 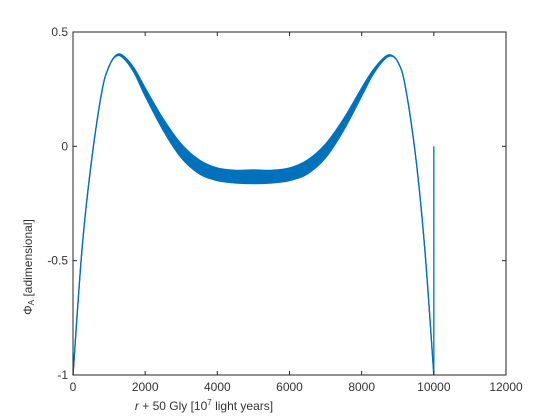 I want to click on x-tick-label: 10000, so click(x=434, y=387).